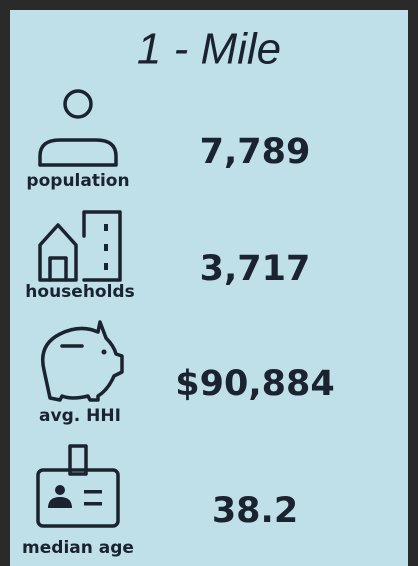  What do you see at coordinates (255, 511) in the screenshot?
I see `stat-value: 38.2` at bounding box center [255, 511].